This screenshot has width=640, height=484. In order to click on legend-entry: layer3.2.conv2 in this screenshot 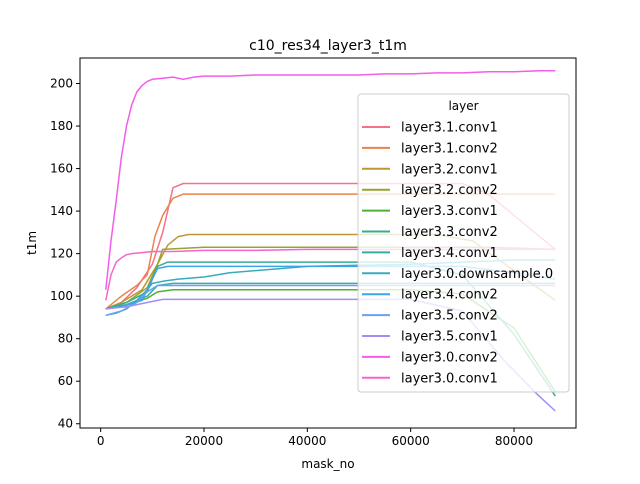, I will do `click(430, 190)`.